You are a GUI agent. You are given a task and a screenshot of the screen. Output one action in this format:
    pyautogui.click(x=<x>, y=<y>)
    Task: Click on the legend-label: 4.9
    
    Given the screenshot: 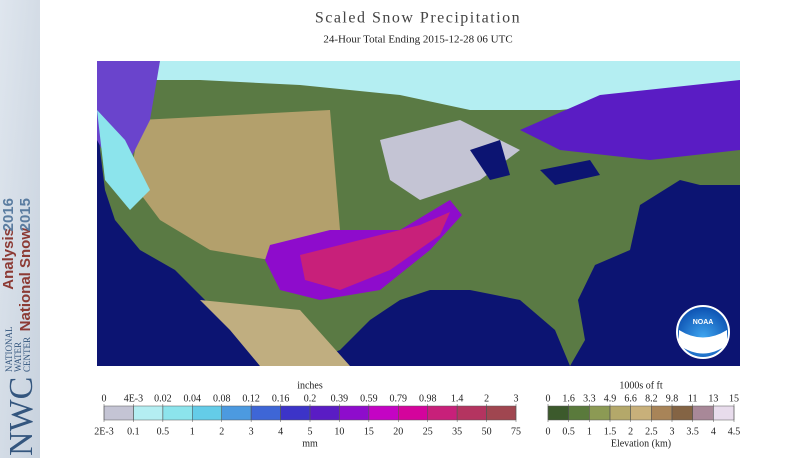 What is the action you would take?
    pyautogui.click(x=610, y=398)
    